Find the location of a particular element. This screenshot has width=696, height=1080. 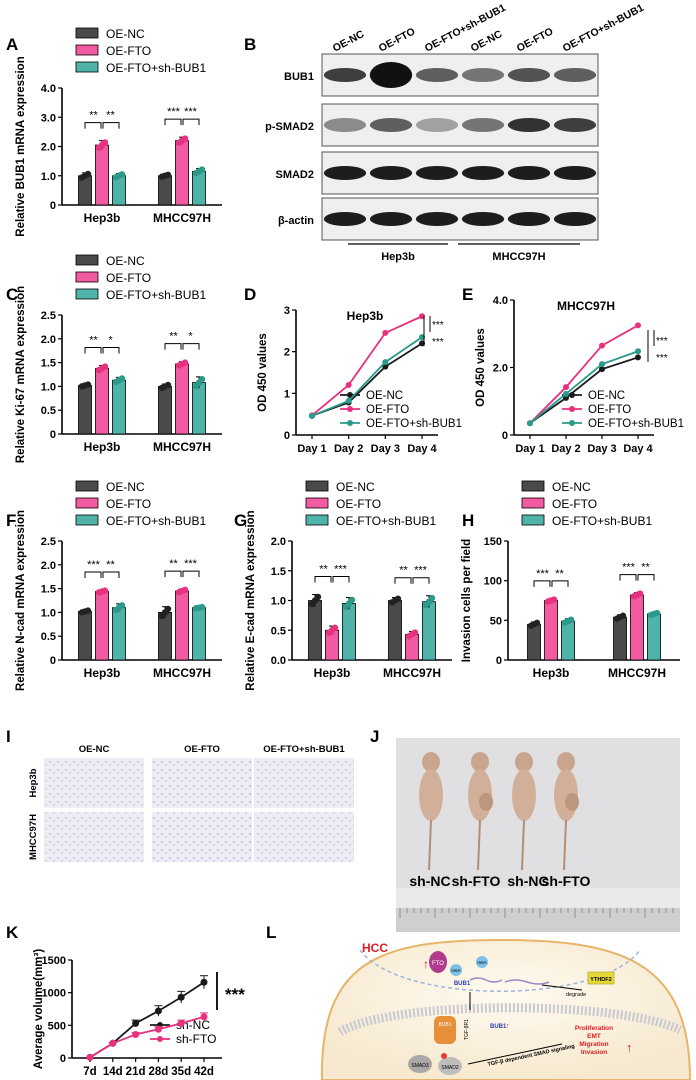

bub1-mrna-label: BUB1 is located at coordinates (462, 984).